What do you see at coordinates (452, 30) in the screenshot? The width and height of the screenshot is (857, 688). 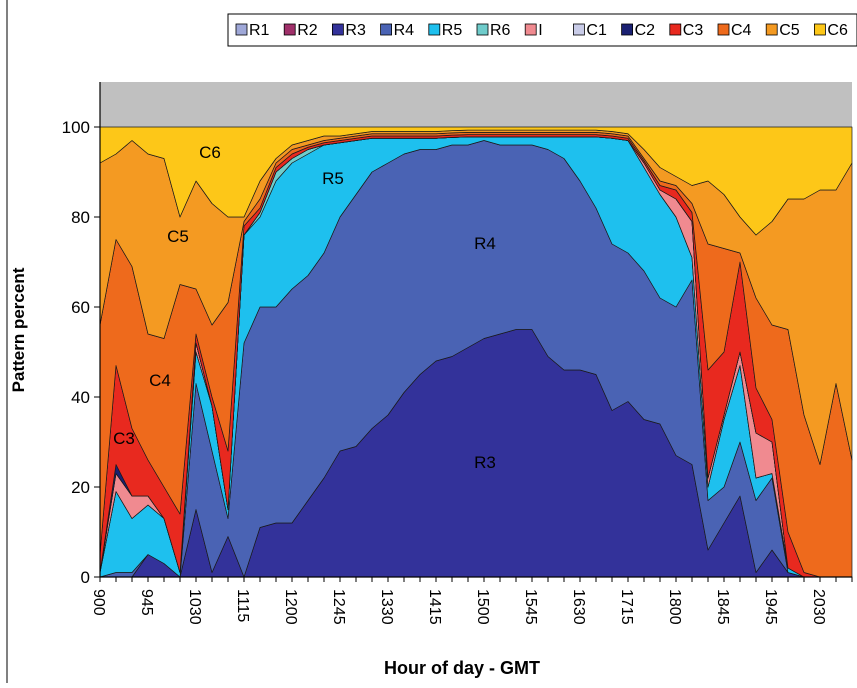 I see `legend-label: R5` at bounding box center [452, 30].